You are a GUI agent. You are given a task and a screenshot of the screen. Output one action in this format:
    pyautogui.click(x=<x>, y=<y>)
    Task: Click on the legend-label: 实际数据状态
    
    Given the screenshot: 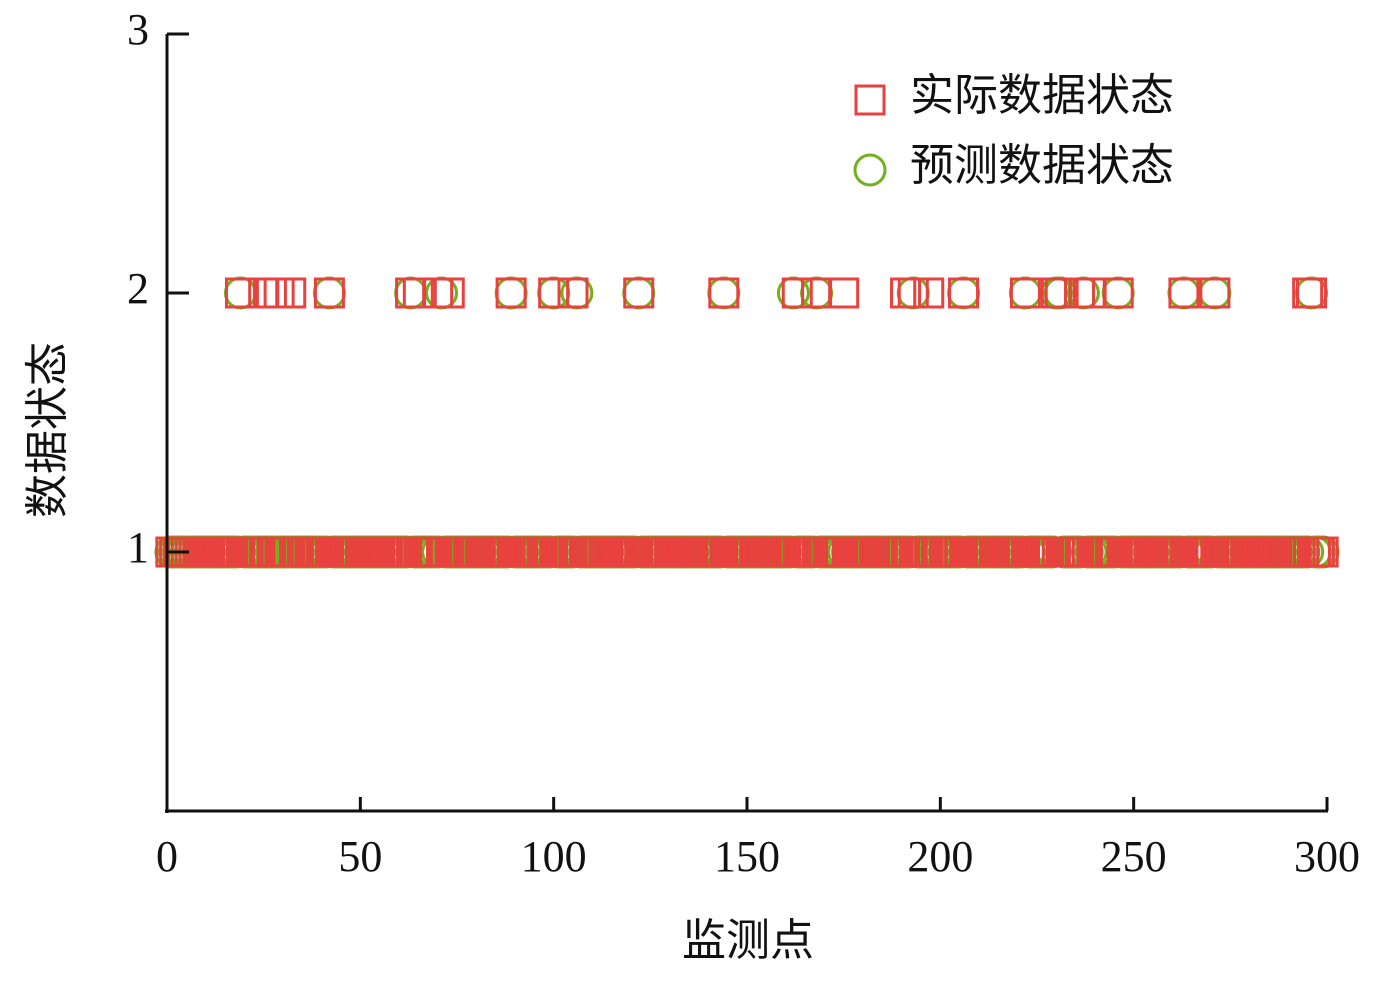 What is the action you would take?
    pyautogui.click(x=1042, y=95)
    